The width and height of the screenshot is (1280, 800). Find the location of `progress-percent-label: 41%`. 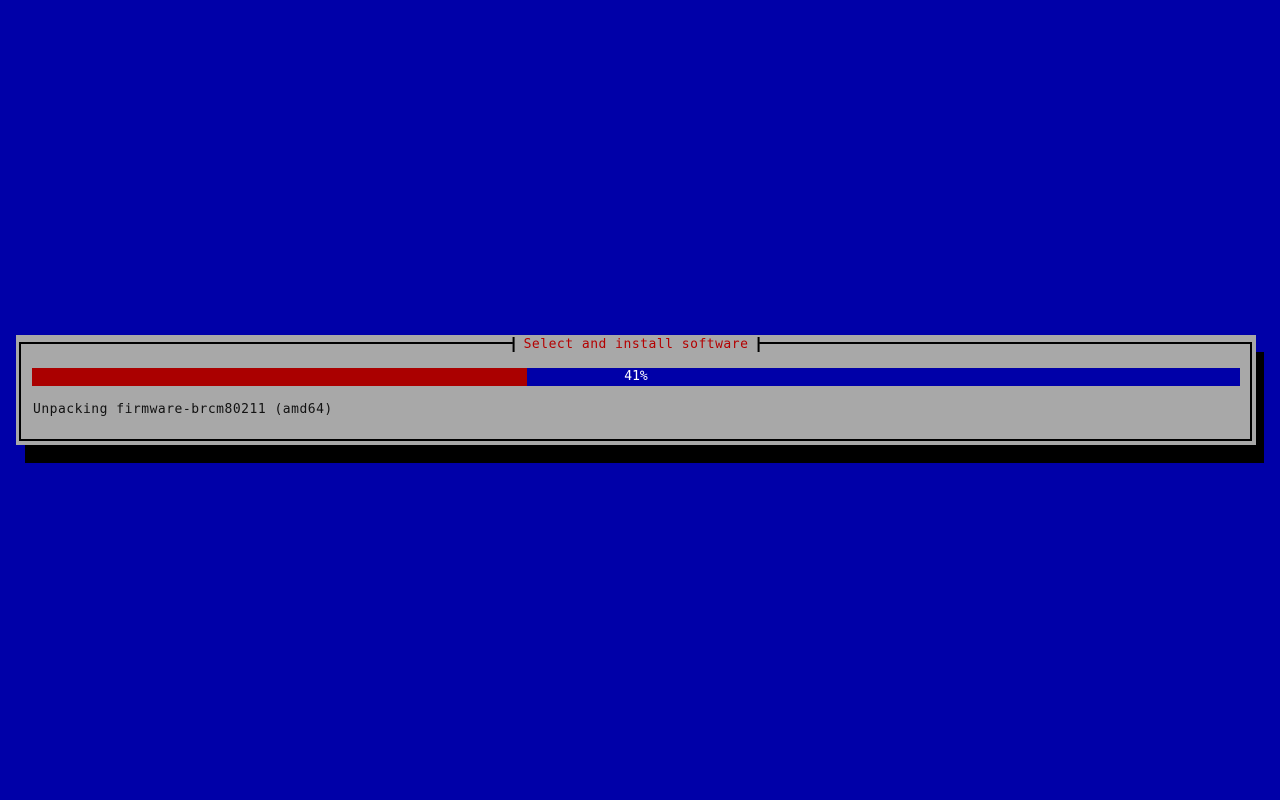

progress-percent-label: 41% is located at coordinates (636, 376).